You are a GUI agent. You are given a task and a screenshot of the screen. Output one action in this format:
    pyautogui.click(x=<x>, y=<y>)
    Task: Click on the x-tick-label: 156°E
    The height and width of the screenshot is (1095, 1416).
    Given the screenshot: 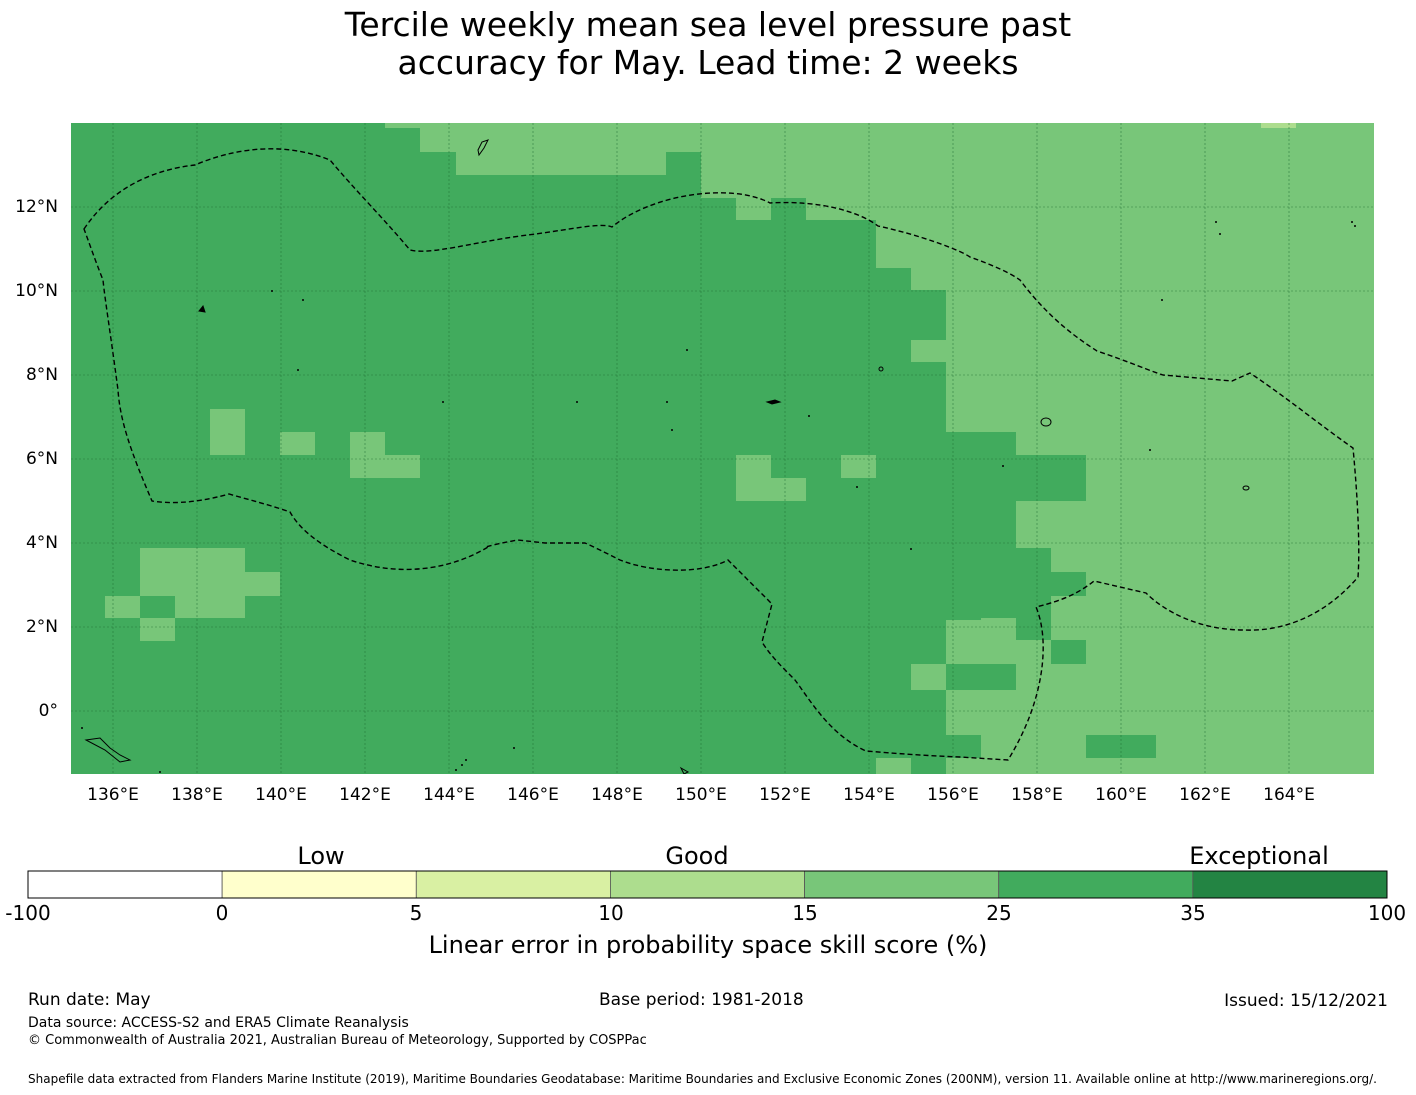 What is the action you would take?
    pyautogui.click(x=953, y=795)
    